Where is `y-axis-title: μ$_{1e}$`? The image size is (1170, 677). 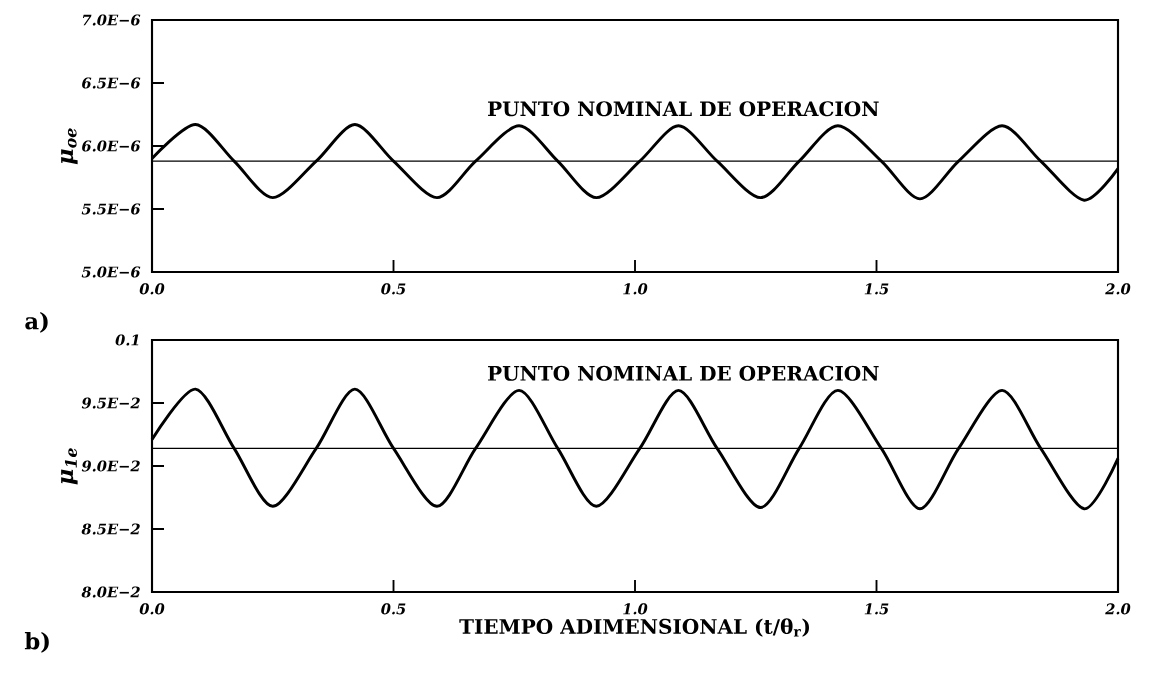 y-axis-title: μ$_{1e}$ is located at coordinates (69, 466).